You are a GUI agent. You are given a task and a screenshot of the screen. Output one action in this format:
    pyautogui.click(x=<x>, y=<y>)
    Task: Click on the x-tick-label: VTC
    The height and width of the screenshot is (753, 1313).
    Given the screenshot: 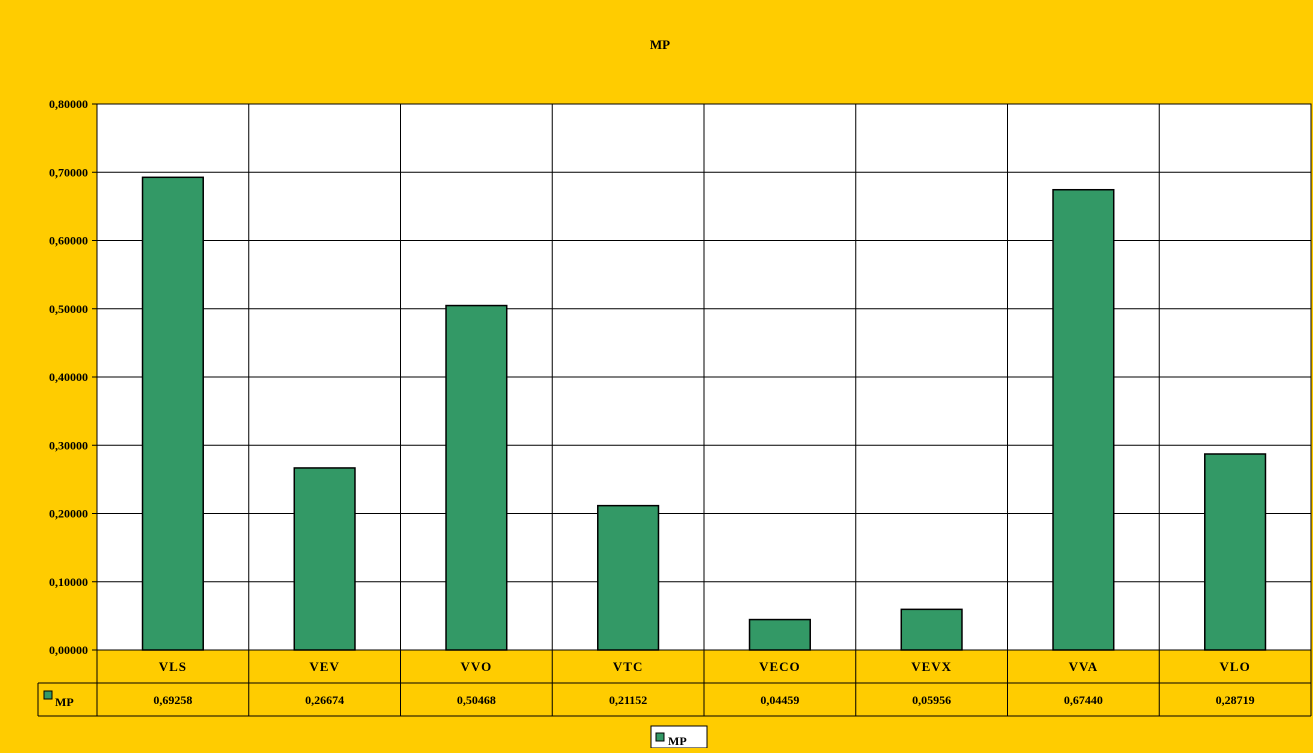 What is the action you would take?
    pyautogui.click(x=628, y=666)
    